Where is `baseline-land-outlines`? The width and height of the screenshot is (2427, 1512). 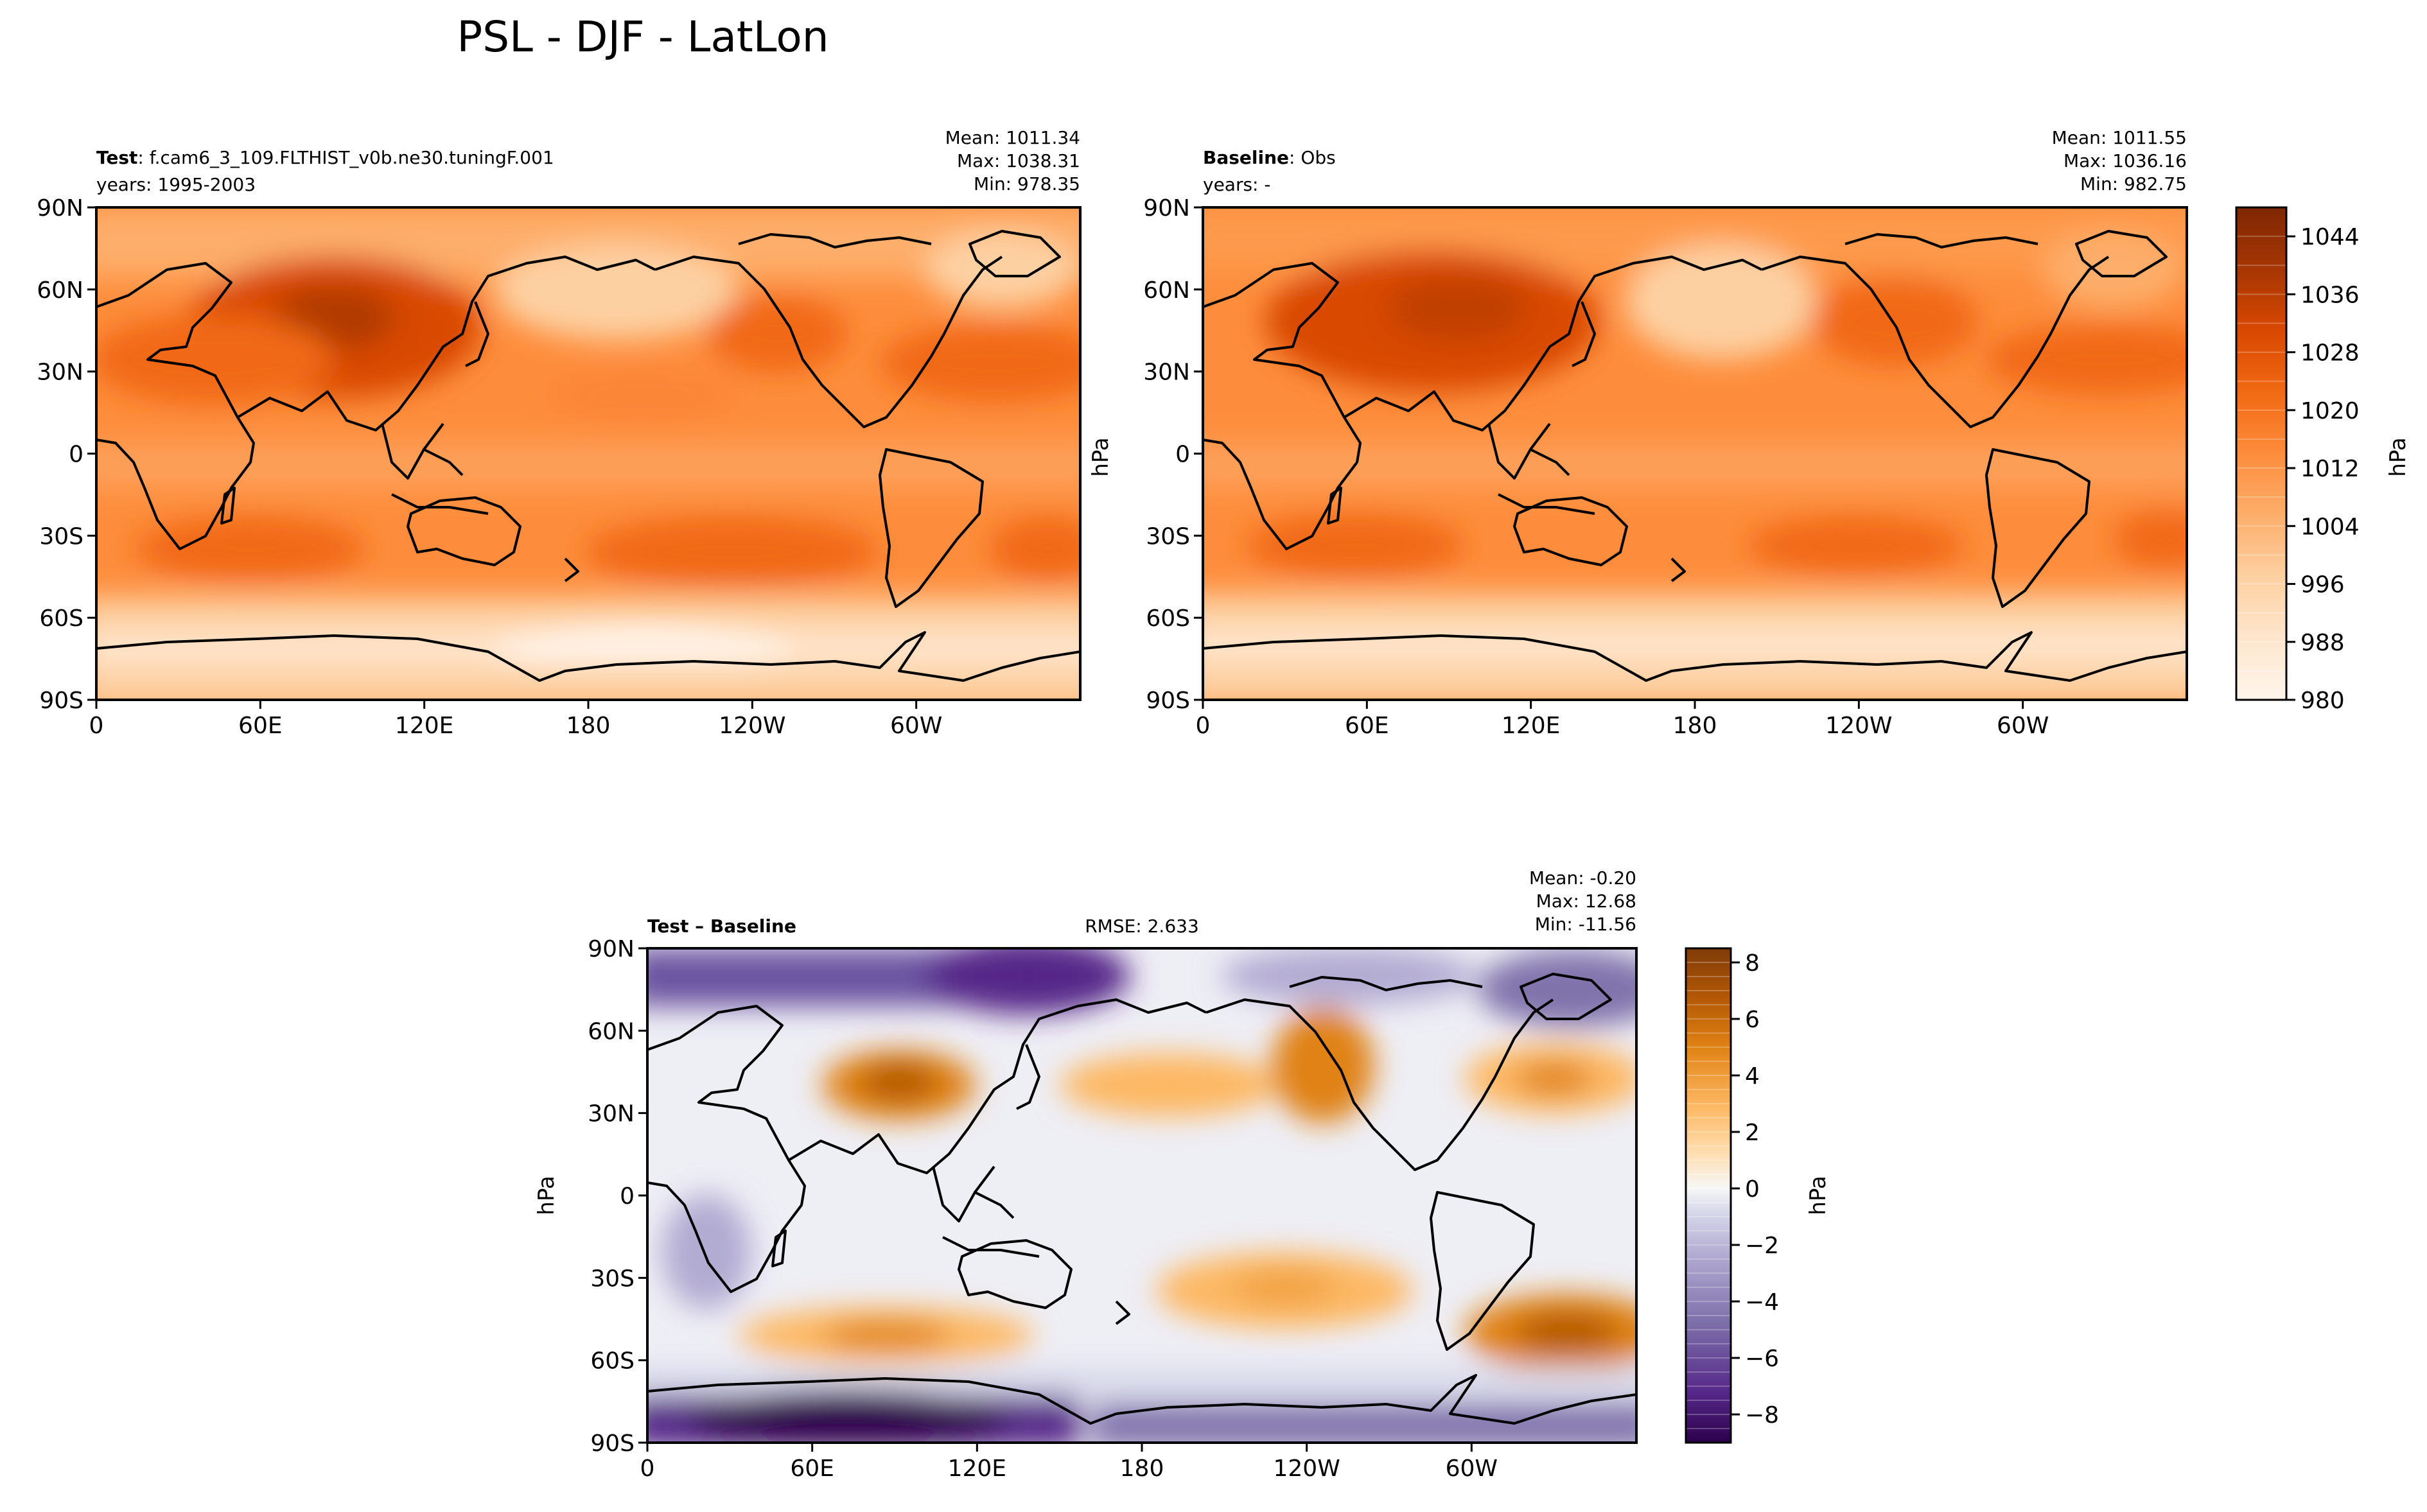 baseline-land-outlines is located at coordinates (1695, 456).